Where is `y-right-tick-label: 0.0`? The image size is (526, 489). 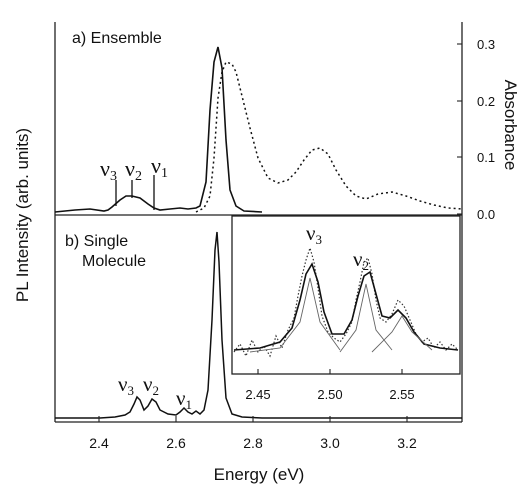
y-right-tick-label: 0.0 is located at coordinates (486, 214).